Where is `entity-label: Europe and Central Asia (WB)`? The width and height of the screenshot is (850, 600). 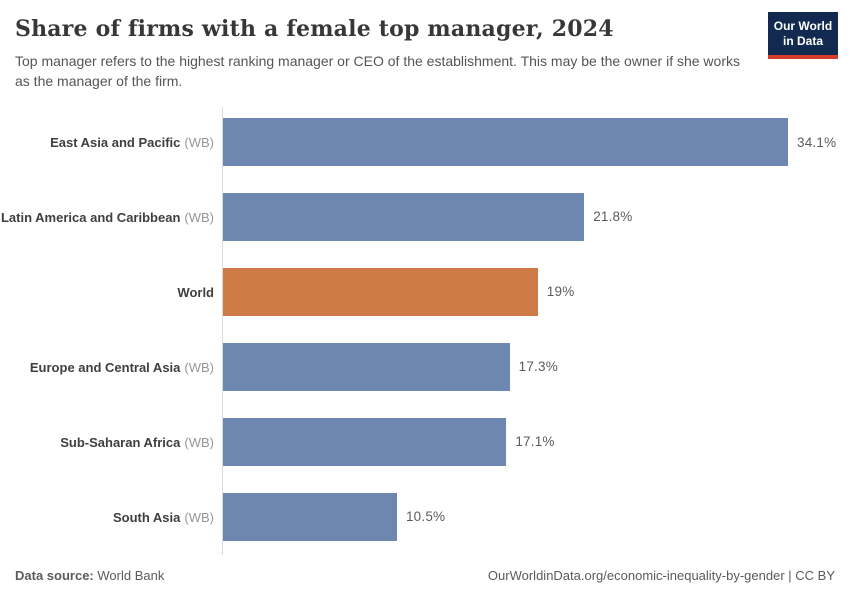 entity-label: Europe and Central Asia (WB) is located at coordinates (107, 367).